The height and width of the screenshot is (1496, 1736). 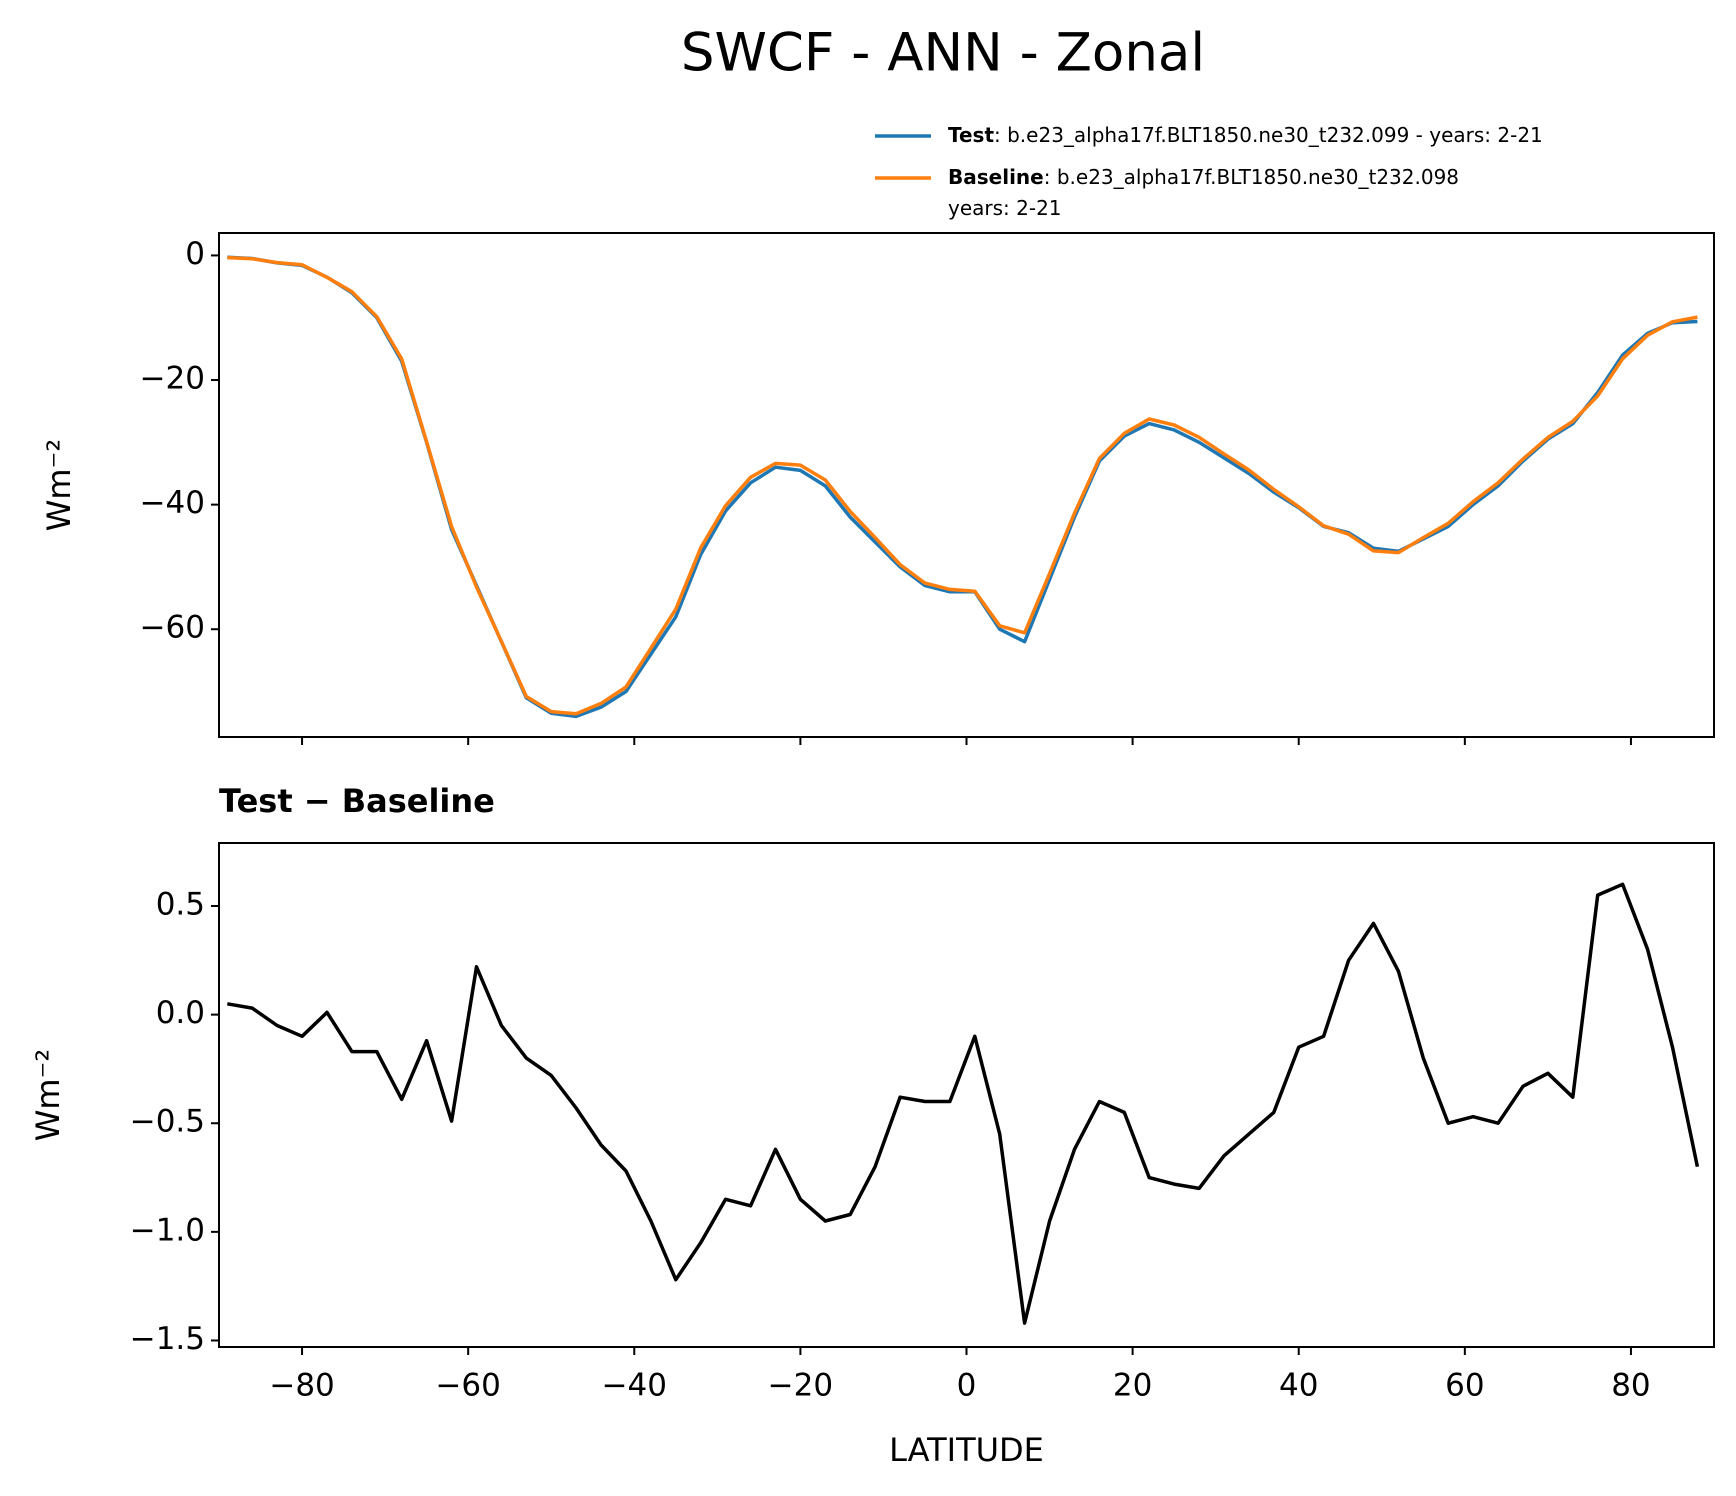 I want to click on x-tick-label: 20, so click(x=1132, y=1386).